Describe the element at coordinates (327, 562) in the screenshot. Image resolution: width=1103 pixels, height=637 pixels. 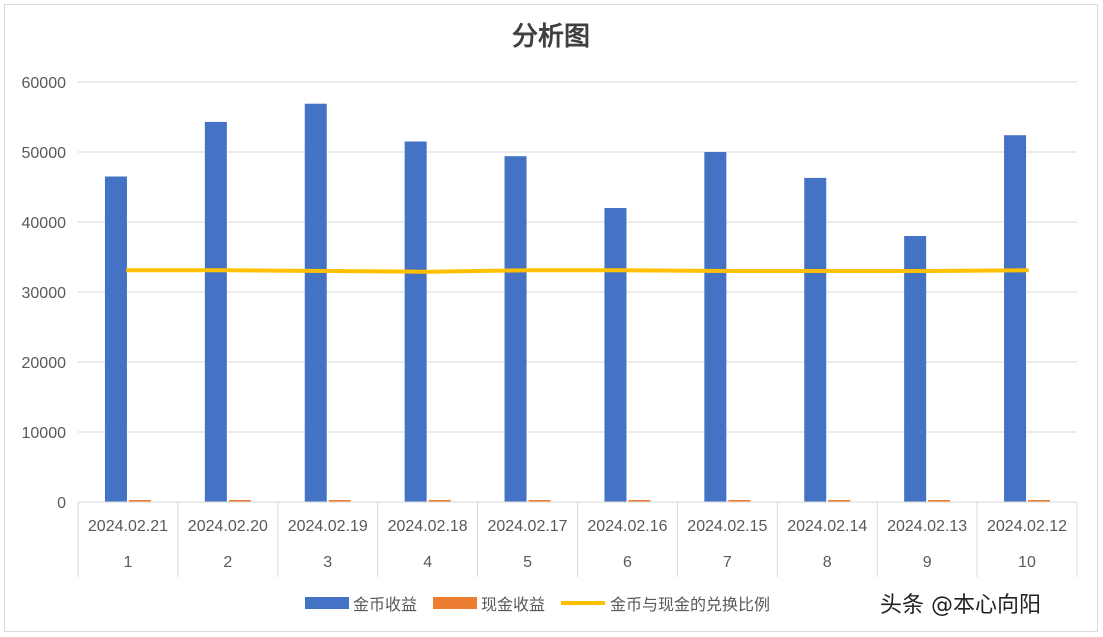
I see `x-tick-label: 3` at that location.